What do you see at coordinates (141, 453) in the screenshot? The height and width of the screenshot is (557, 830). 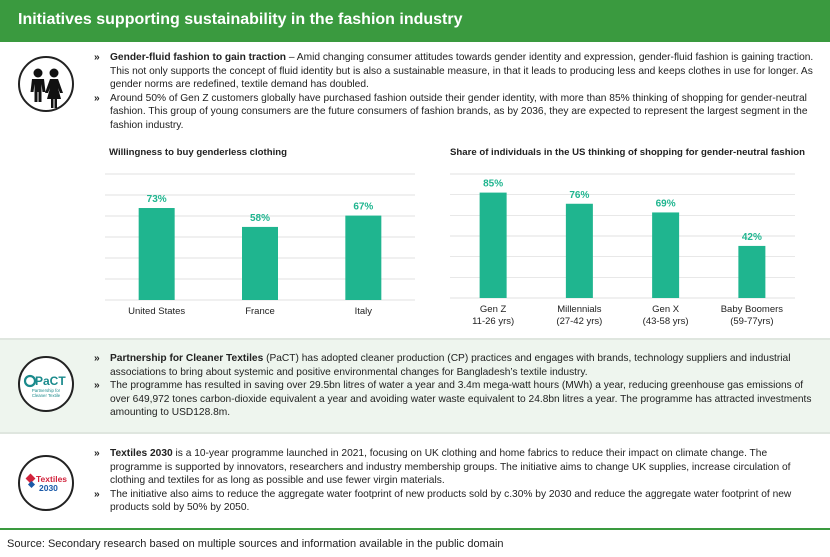 I see `bullet-heading: Textiles 2030` at bounding box center [141, 453].